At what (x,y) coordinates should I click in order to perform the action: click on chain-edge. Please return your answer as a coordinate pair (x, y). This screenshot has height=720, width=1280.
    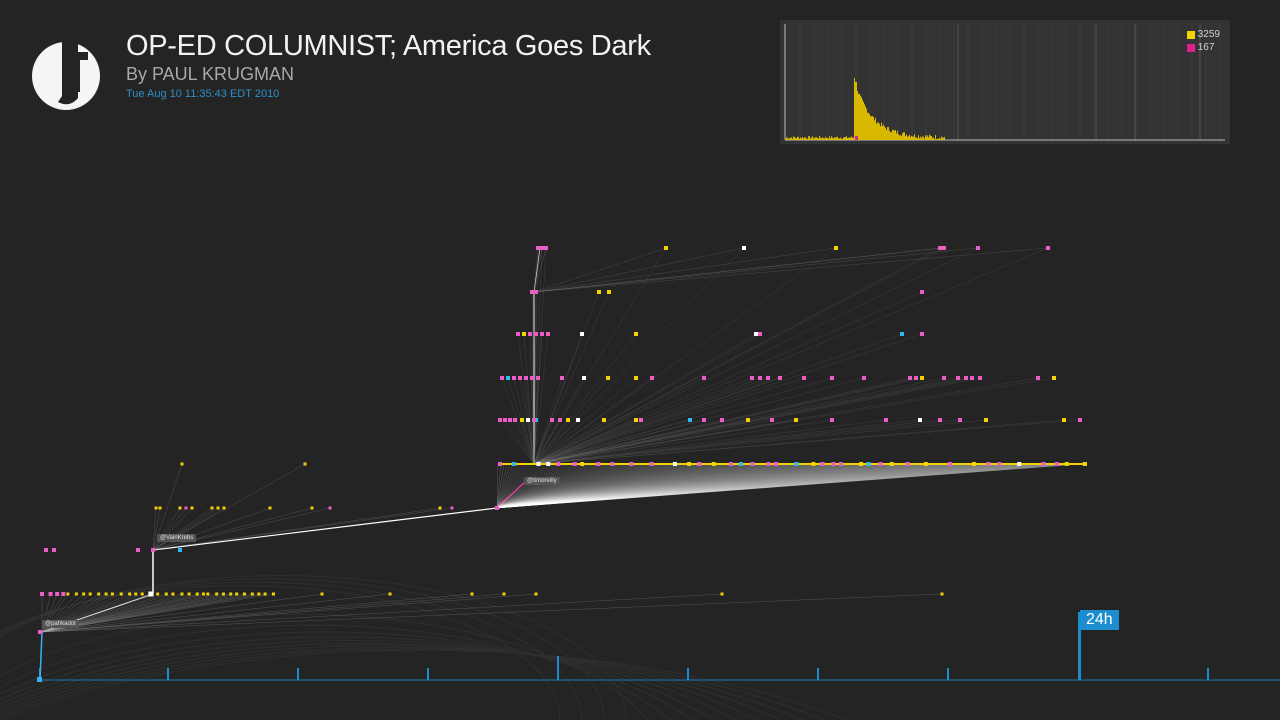
    Looking at the image, I should click on (512, 494).